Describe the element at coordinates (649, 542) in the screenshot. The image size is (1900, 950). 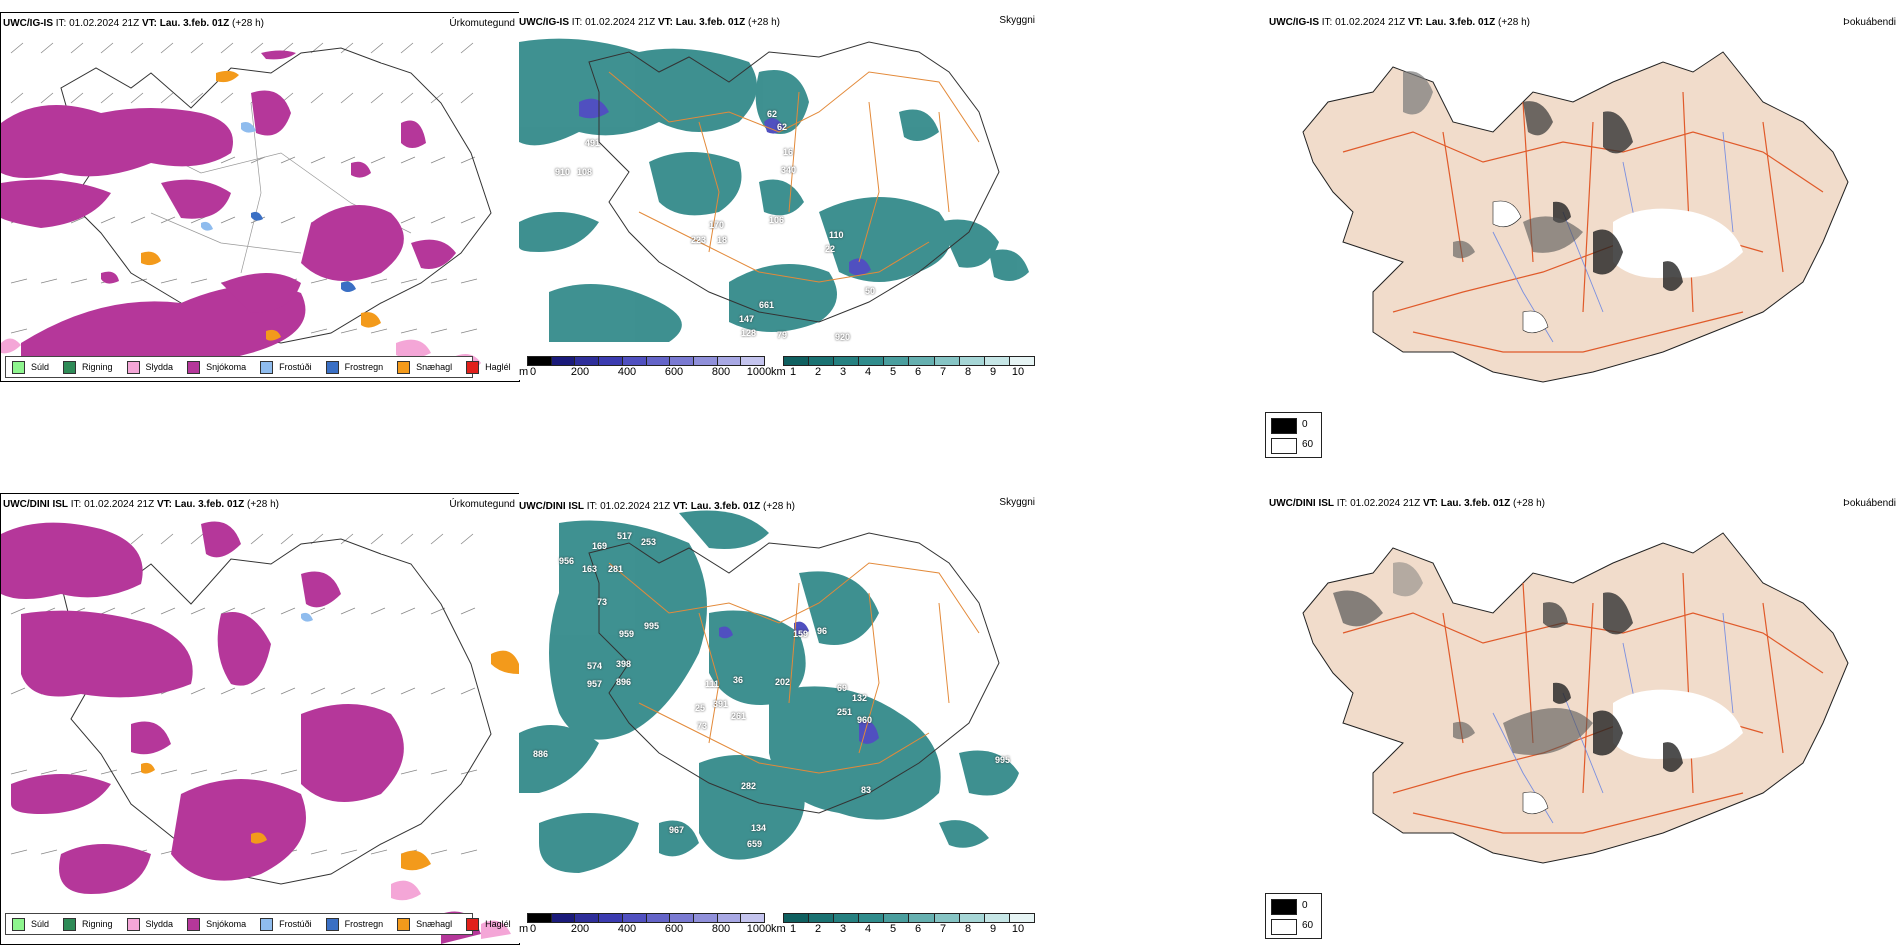
I see `visibility-value: 253` at that location.